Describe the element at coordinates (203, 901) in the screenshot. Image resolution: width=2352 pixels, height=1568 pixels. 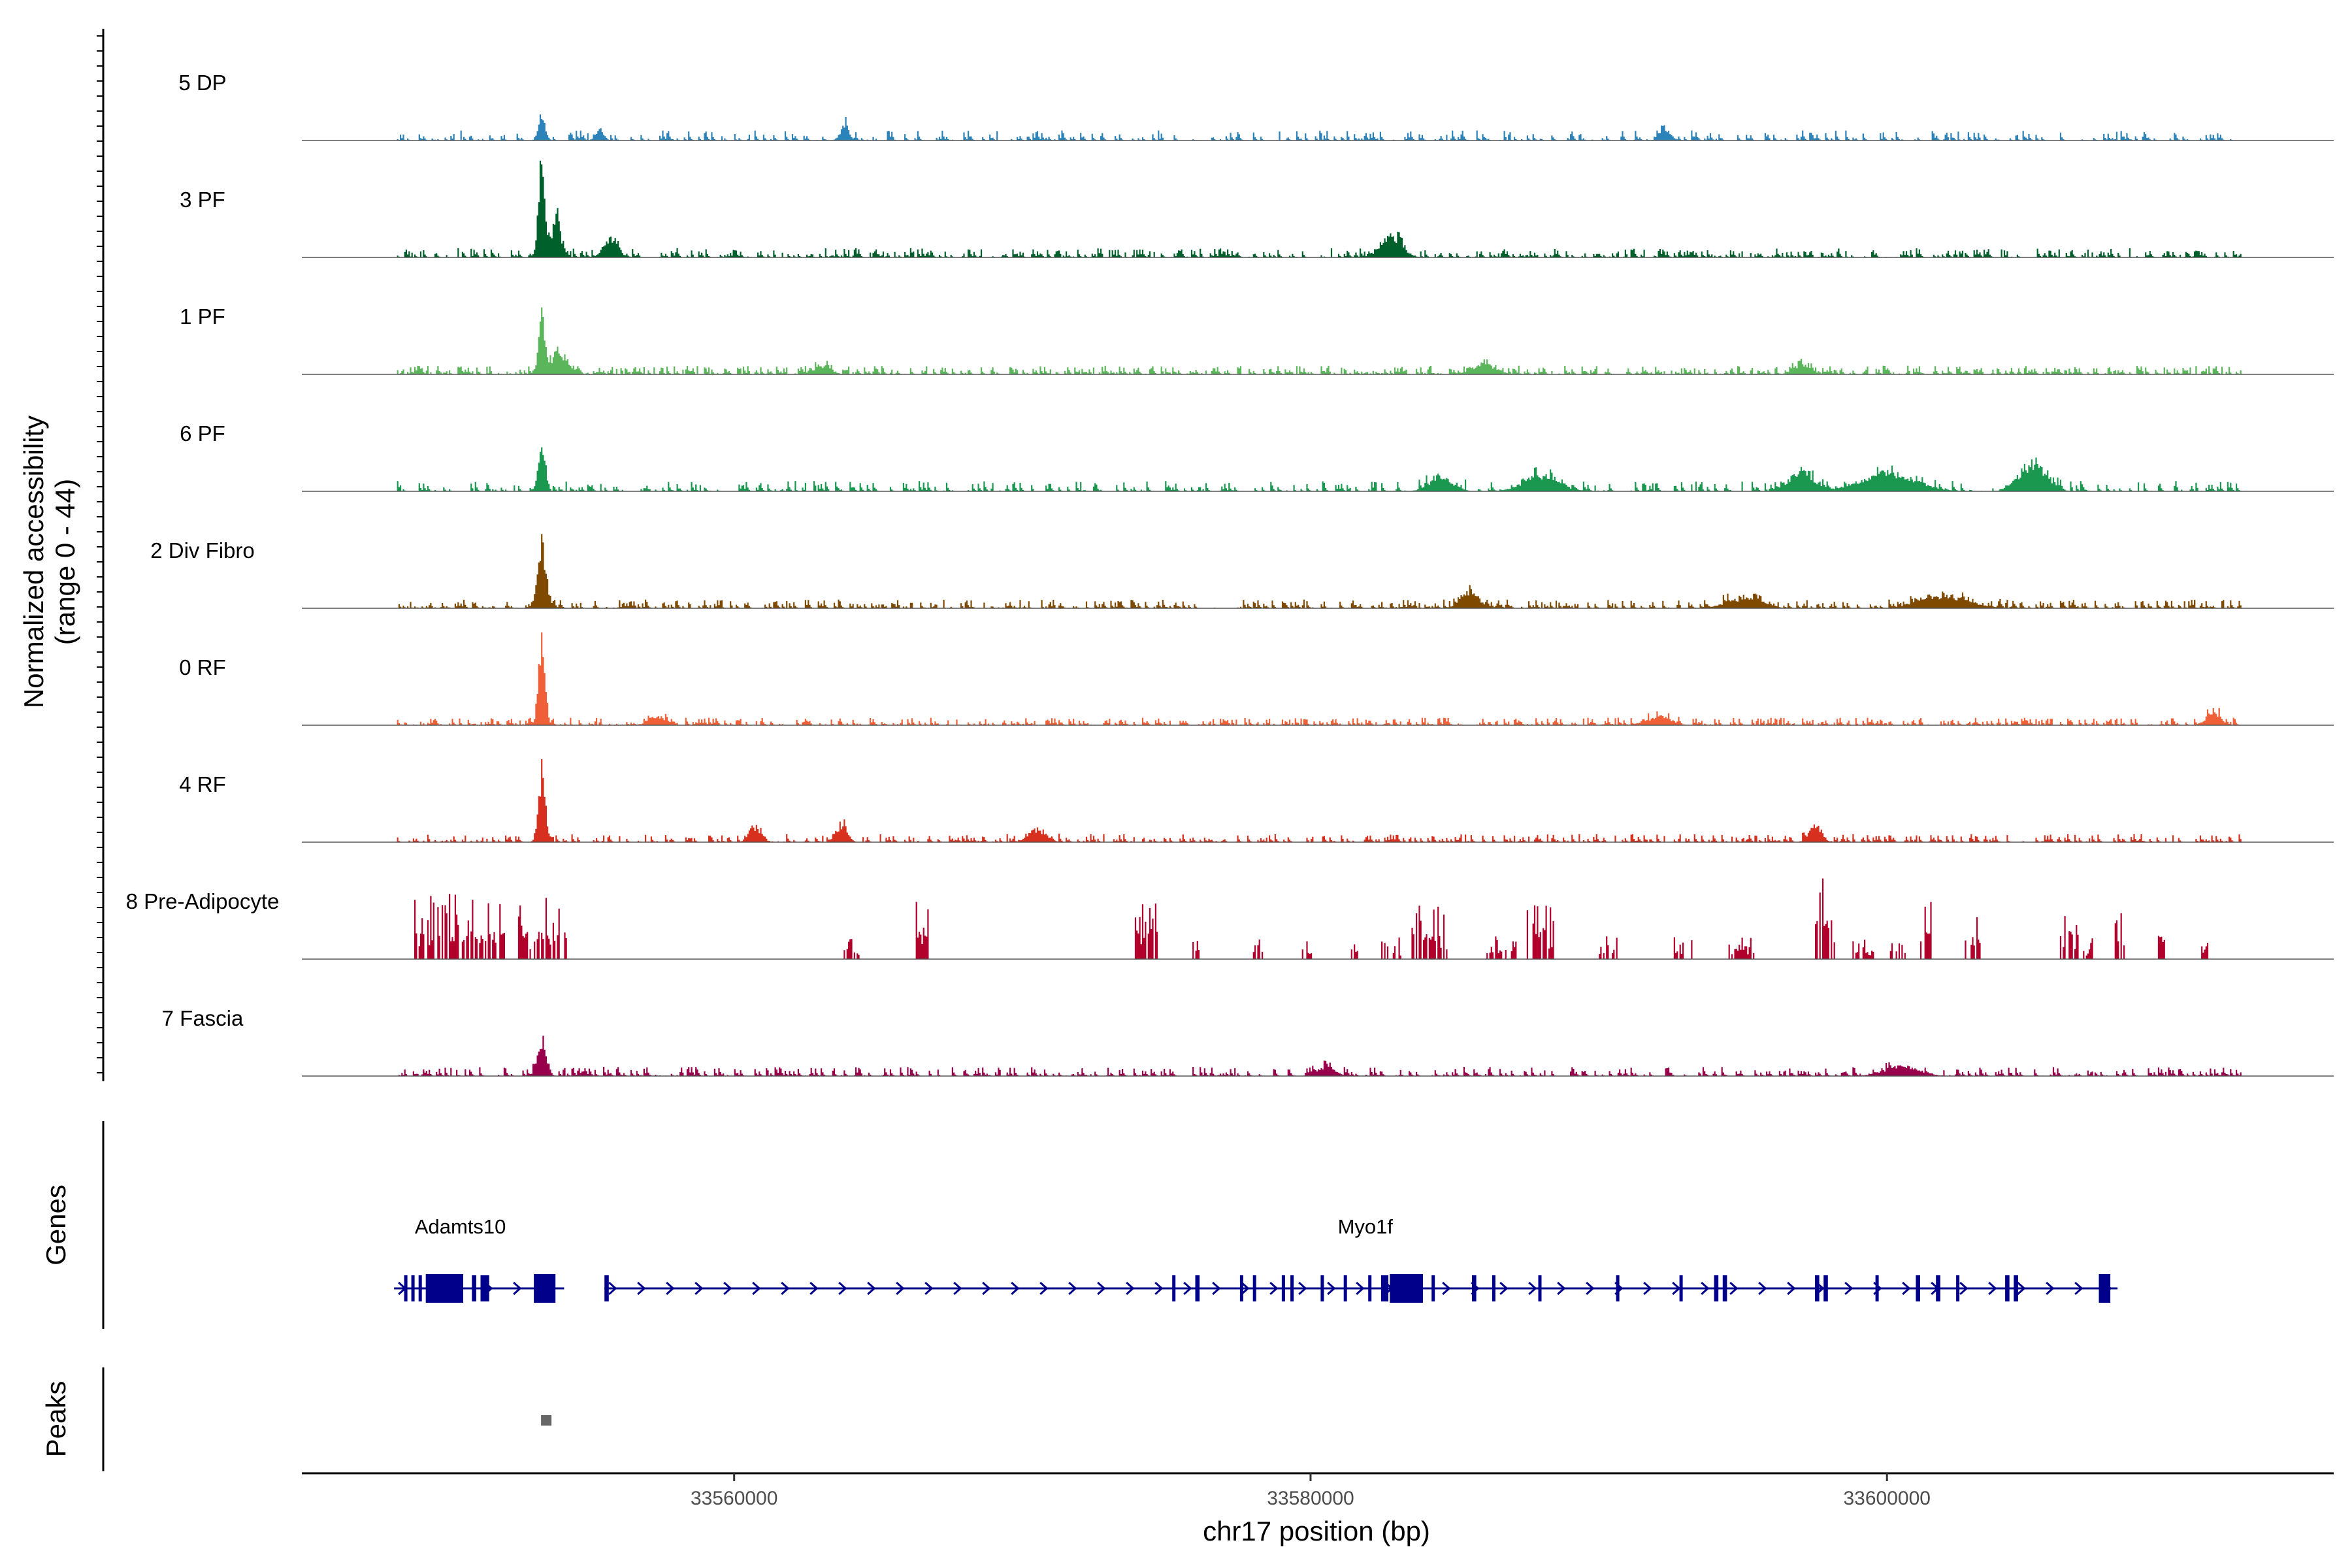
I see `track-label: 8 Pre-Adipocyte` at that location.